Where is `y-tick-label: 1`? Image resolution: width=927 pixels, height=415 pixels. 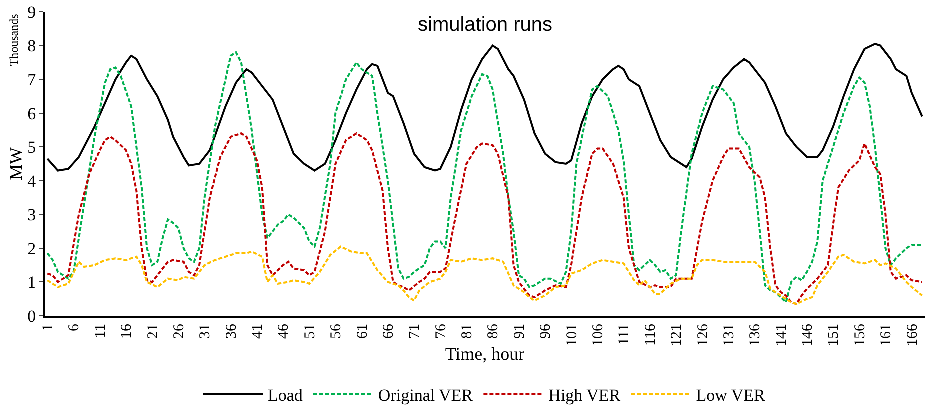
y-tick-label: 1 is located at coordinates (32, 282).